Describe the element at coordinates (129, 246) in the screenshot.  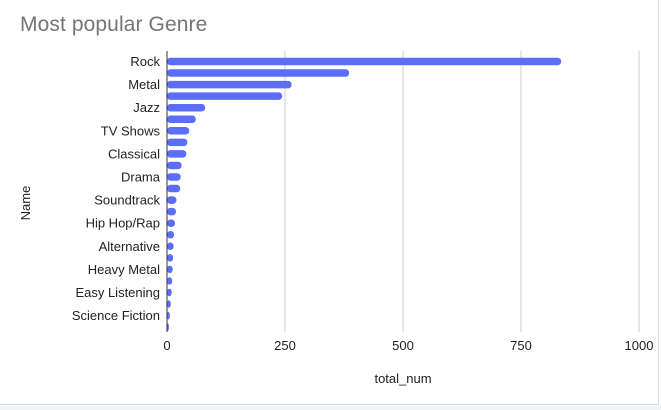
I see `y-tick-label: Alternative` at that location.